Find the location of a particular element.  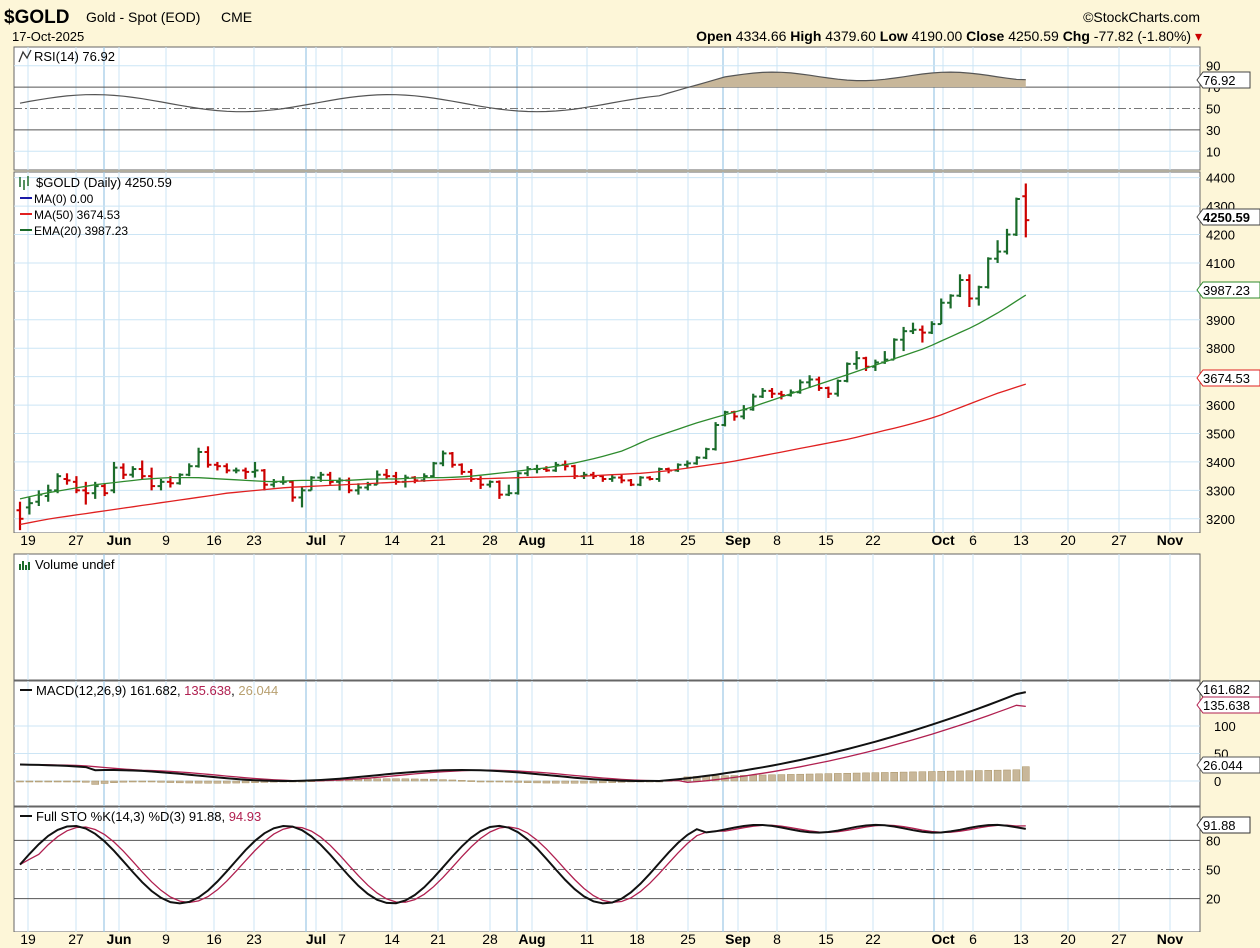

sto-legend: Full STO %K(14,3) %D(3) 91.88, 94.93 is located at coordinates (148, 816).